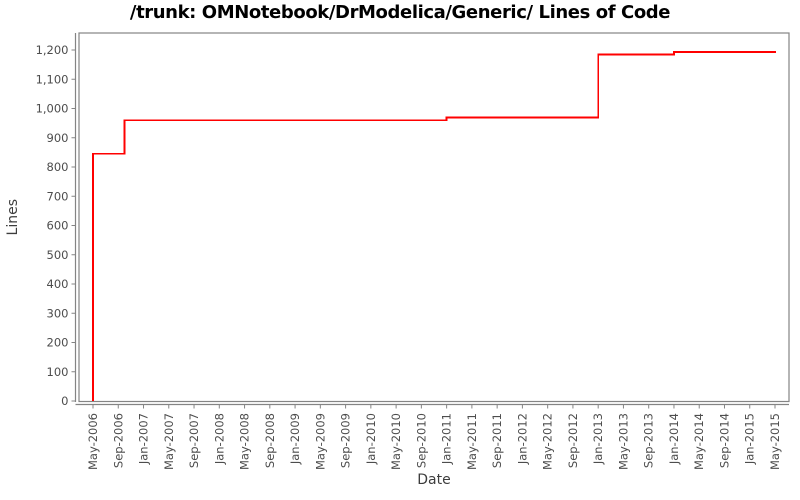 This screenshot has height=500, width=800. What do you see at coordinates (522, 439) in the screenshot?
I see `x-tick-label: Jan-2012` at bounding box center [522, 439].